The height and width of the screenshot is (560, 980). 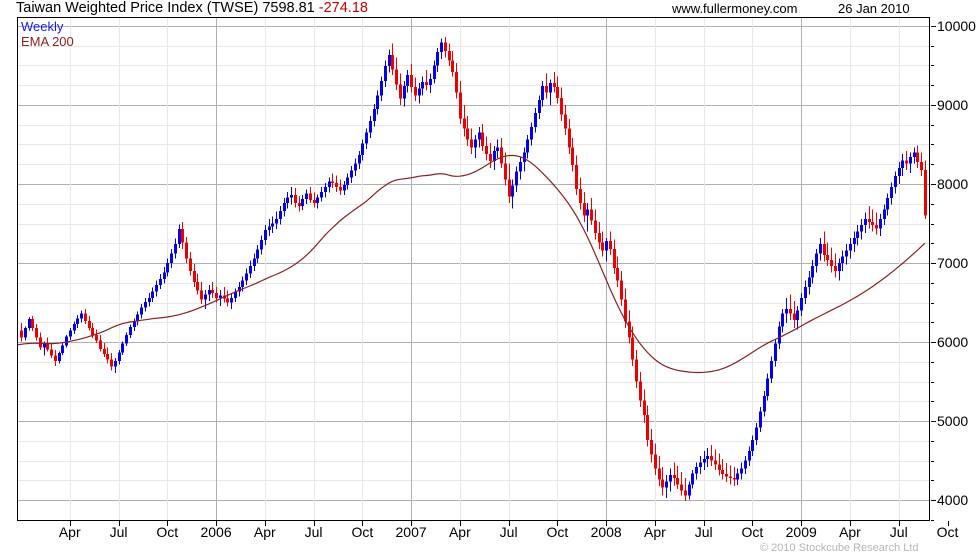 What do you see at coordinates (288, 8) in the screenshot?
I see `last-value: 7598.81` at bounding box center [288, 8].